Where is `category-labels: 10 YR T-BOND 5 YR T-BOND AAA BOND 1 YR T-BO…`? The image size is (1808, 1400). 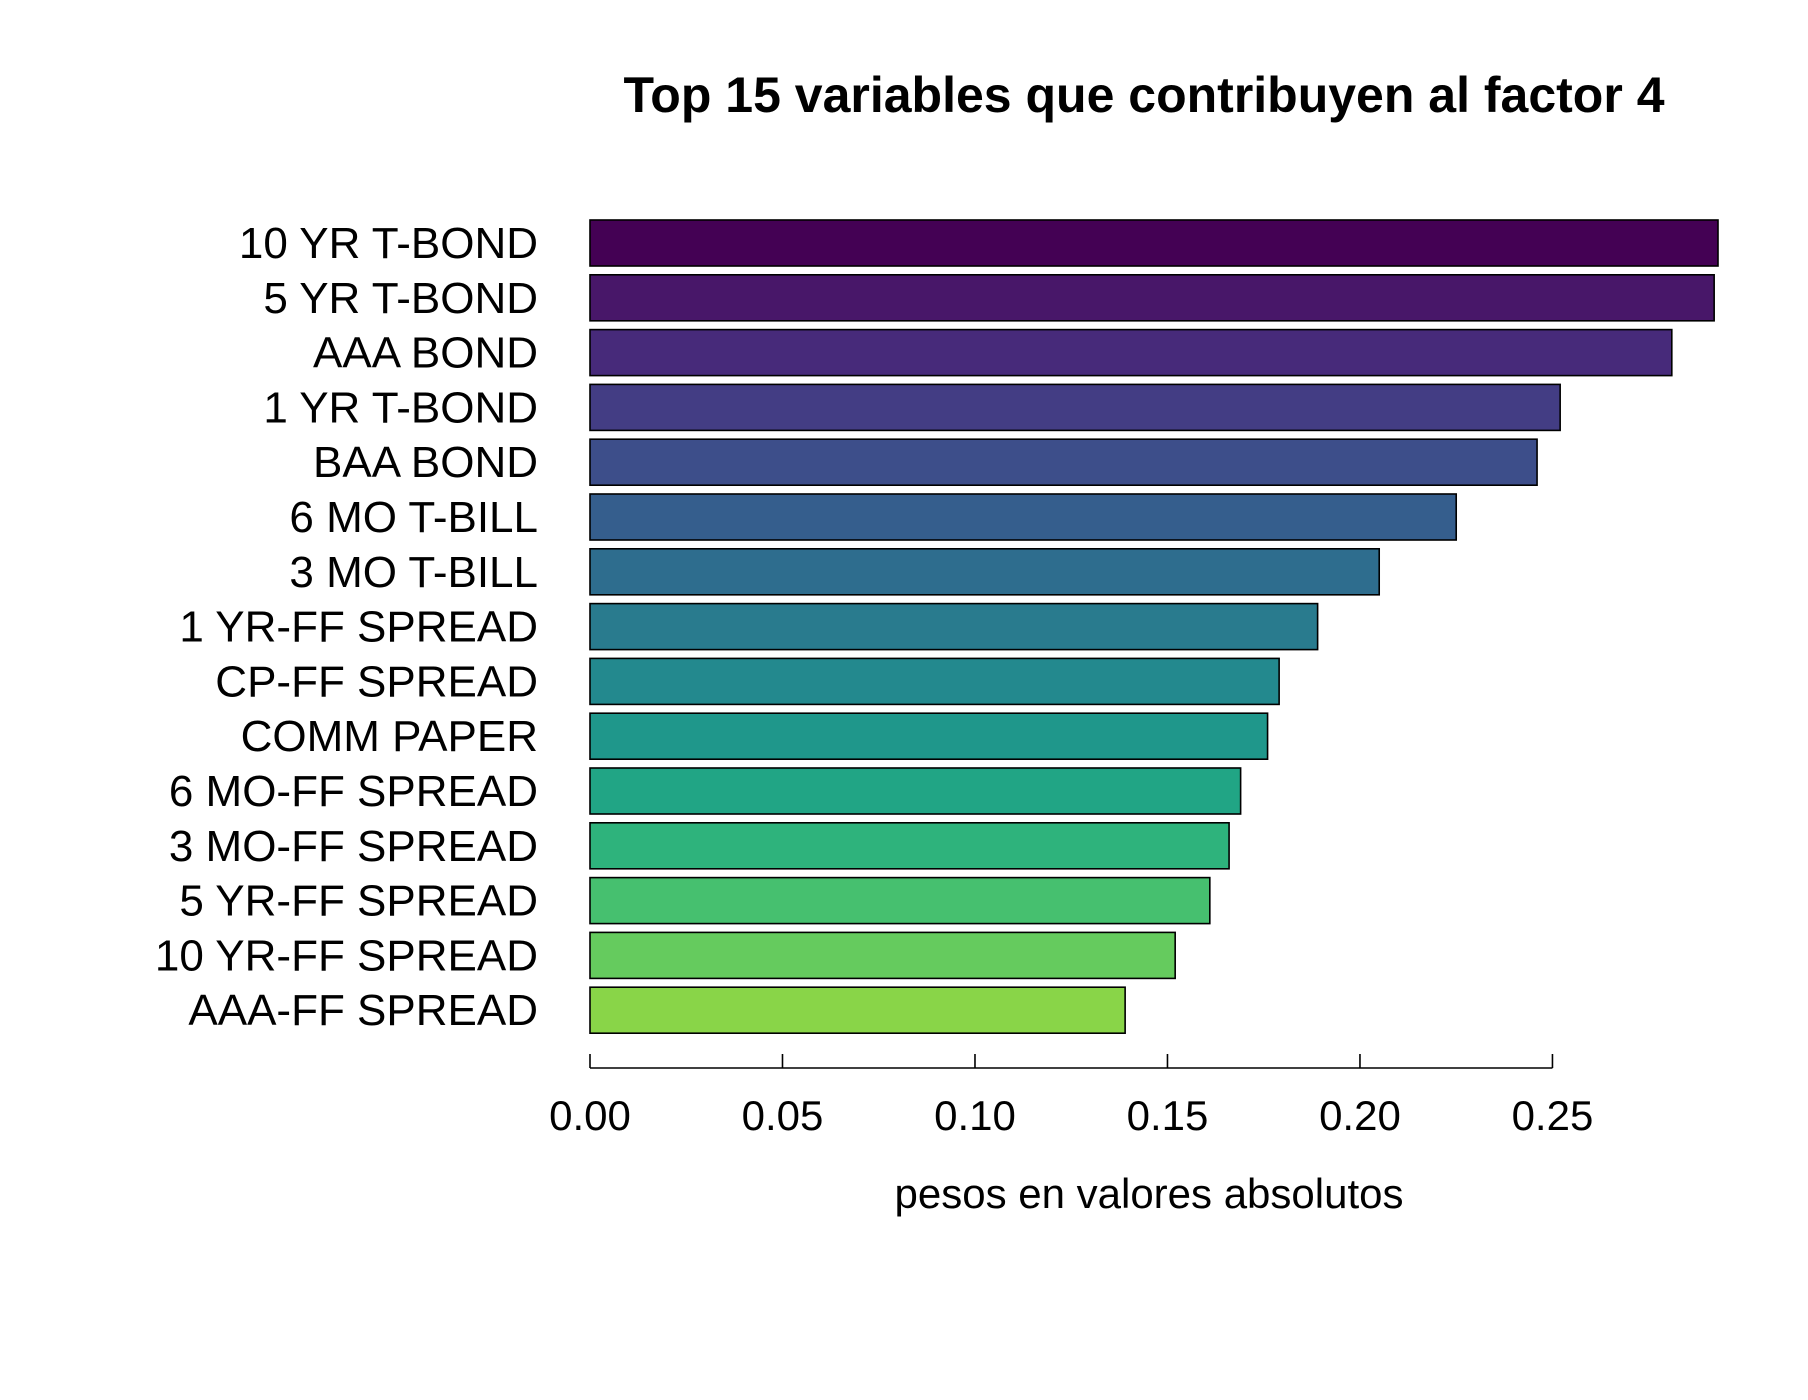 category-labels: 10 YR T-BOND 5 YR T-BOND AAA BOND 1 YR T-BO… is located at coordinates (346, 627).